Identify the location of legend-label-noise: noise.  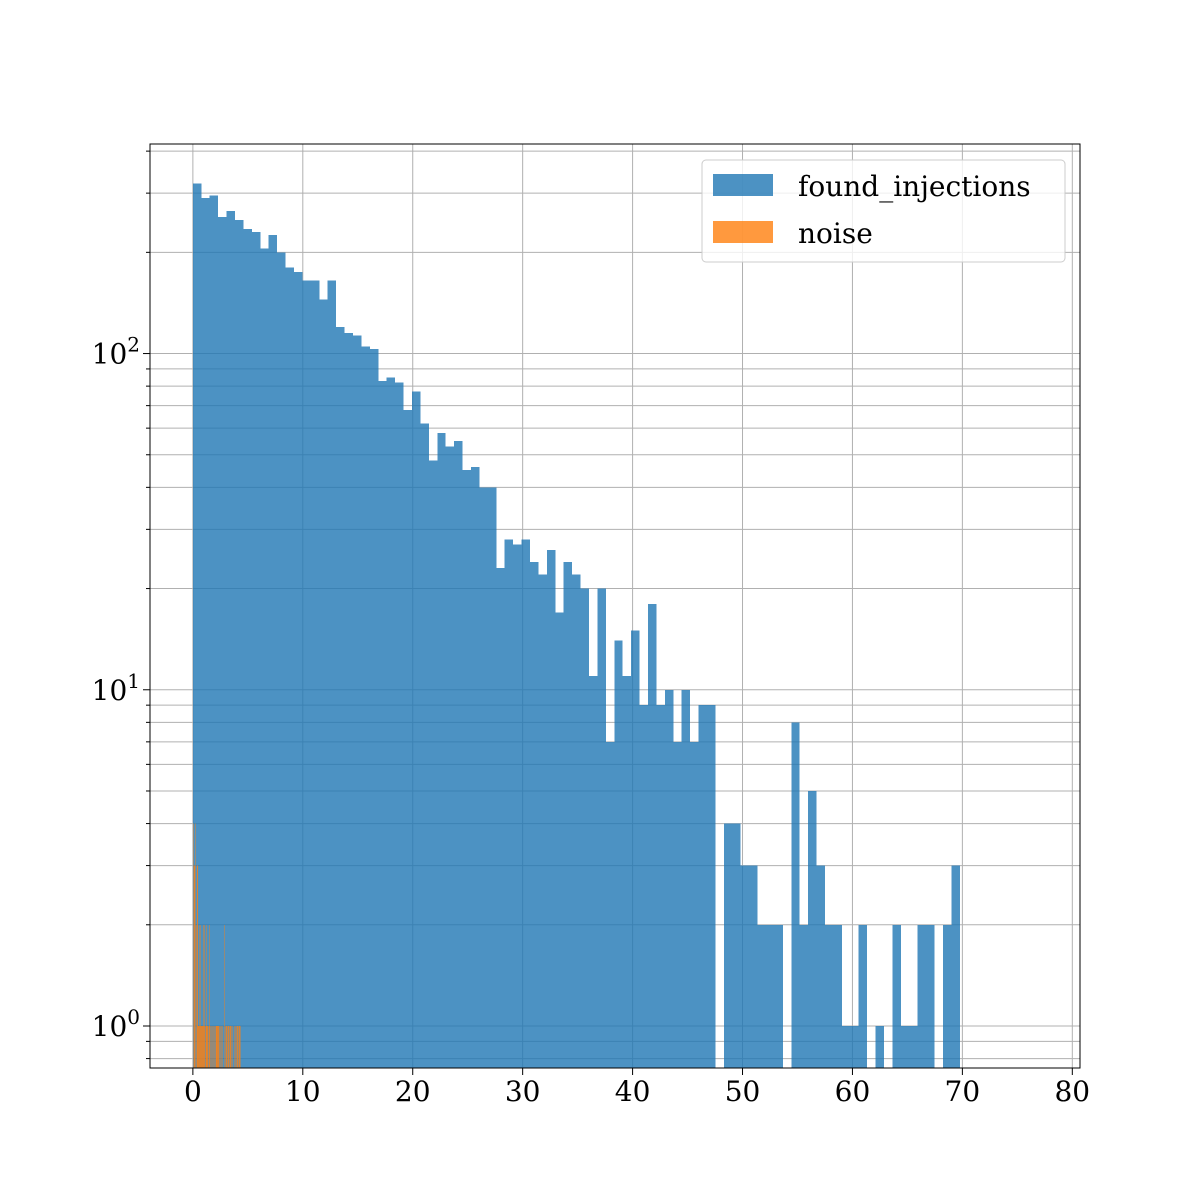
(835, 233).